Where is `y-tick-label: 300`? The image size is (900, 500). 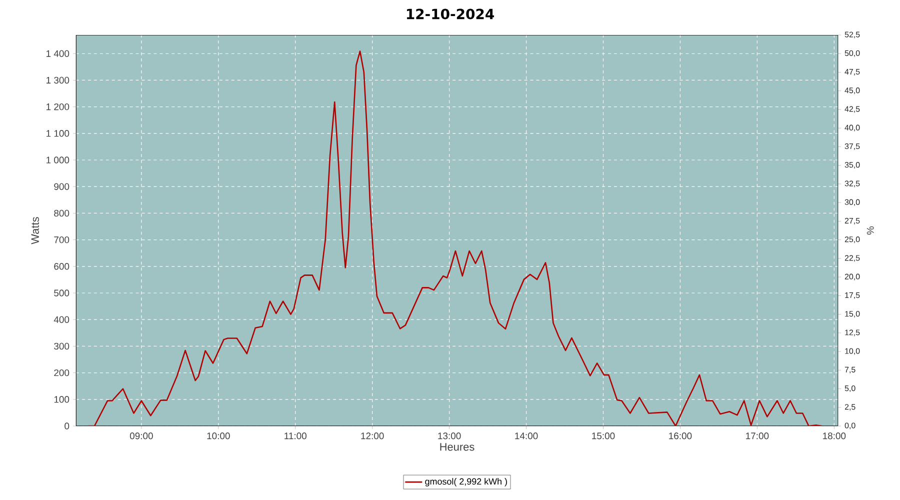 y-tick-label: 300 is located at coordinates (62, 346).